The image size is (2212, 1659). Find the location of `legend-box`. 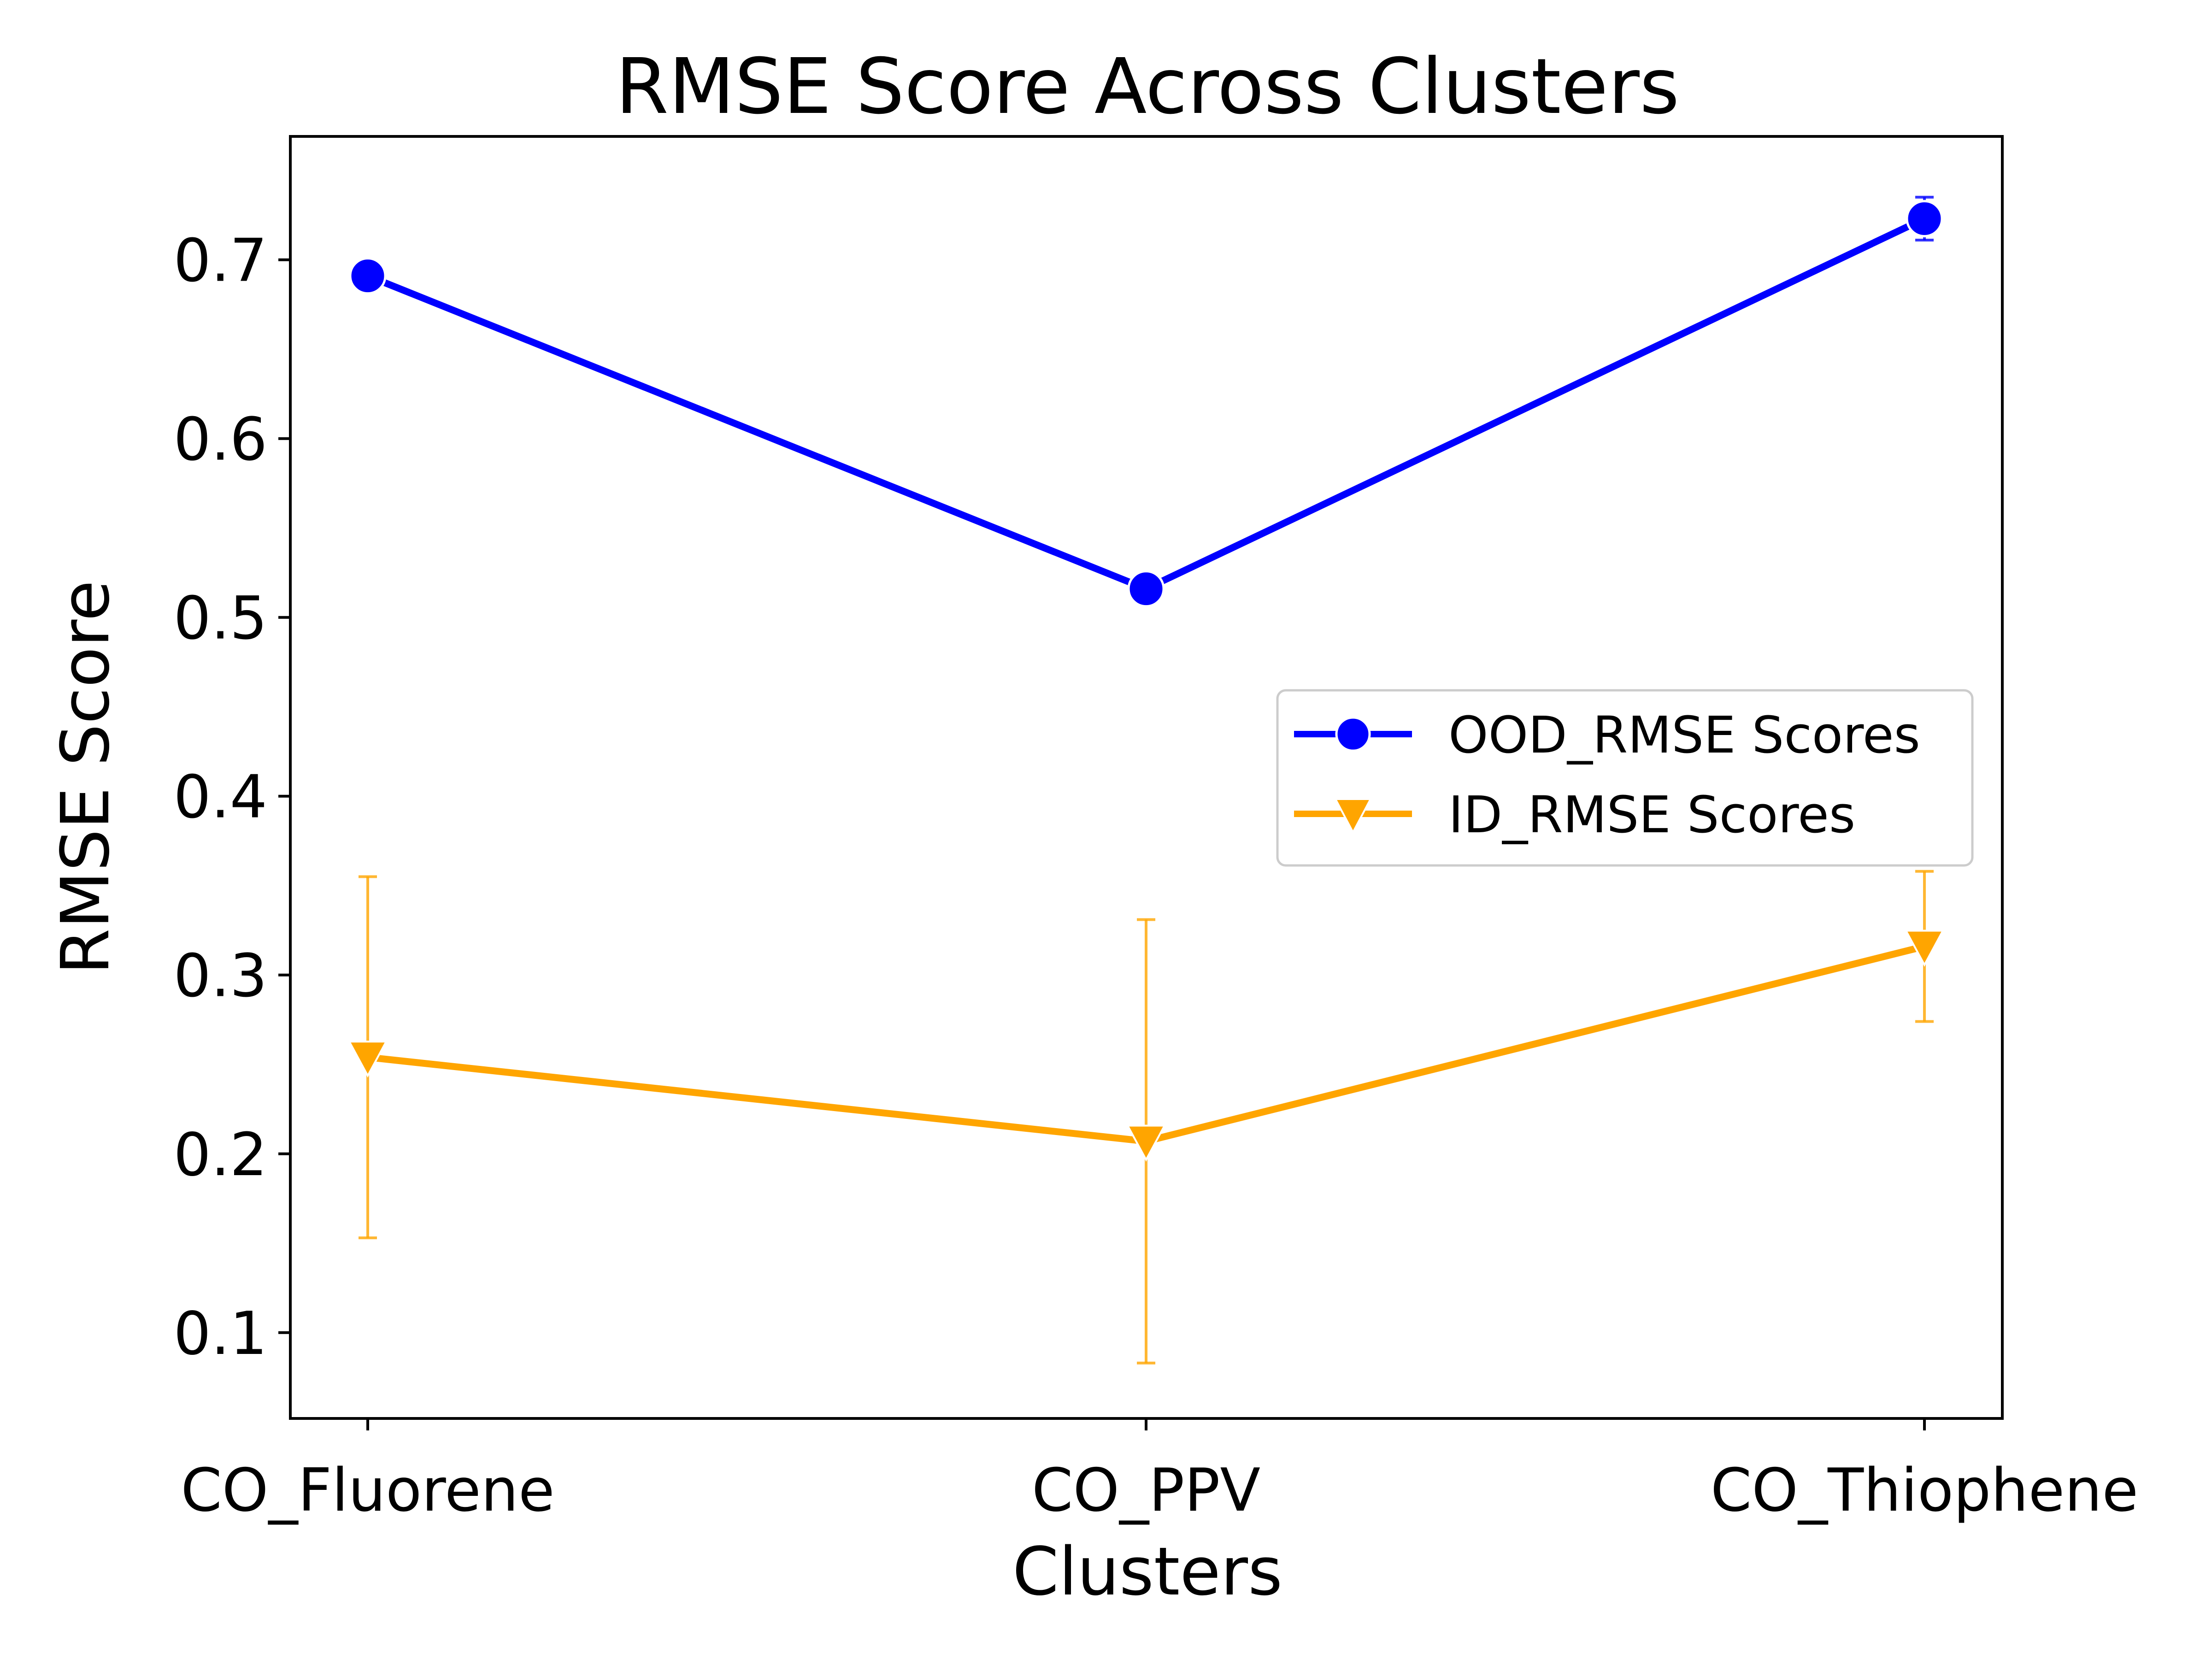

legend-box is located at coordinates (1625, 778).